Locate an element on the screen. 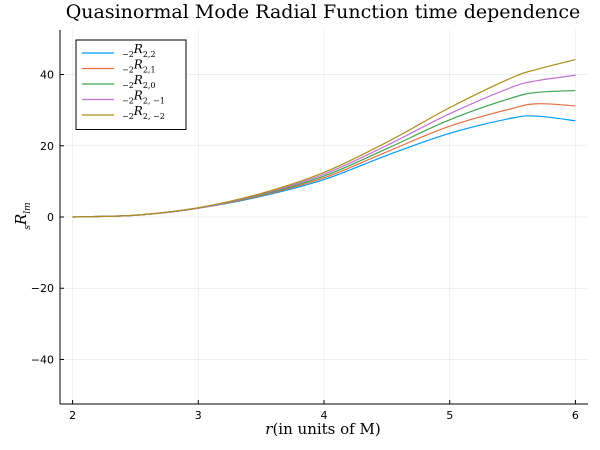 The image size is (600, 450). x-tick-label-0: 2 is located at coordinates (72, 415).